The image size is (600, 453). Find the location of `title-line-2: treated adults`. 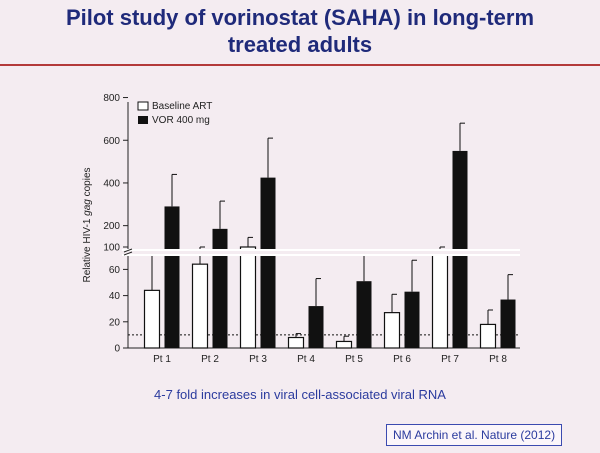

title-line-2: treated adults is located at coordinates (300, 44).